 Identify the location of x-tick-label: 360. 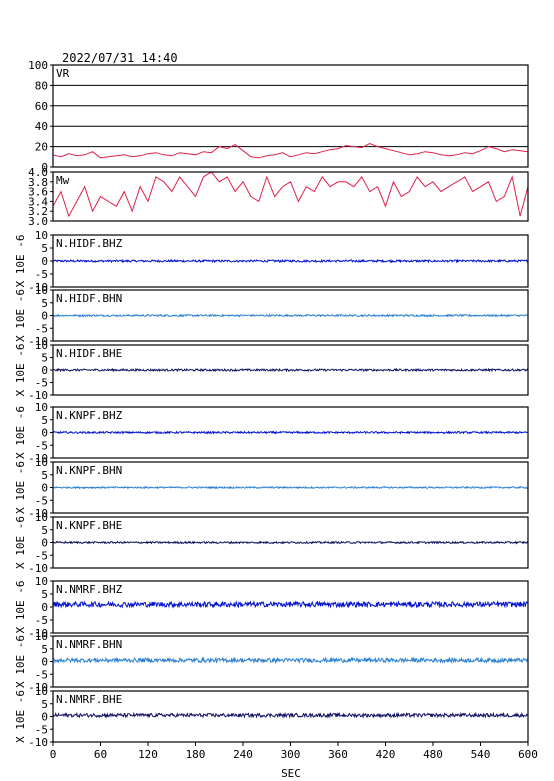
(338, 754).